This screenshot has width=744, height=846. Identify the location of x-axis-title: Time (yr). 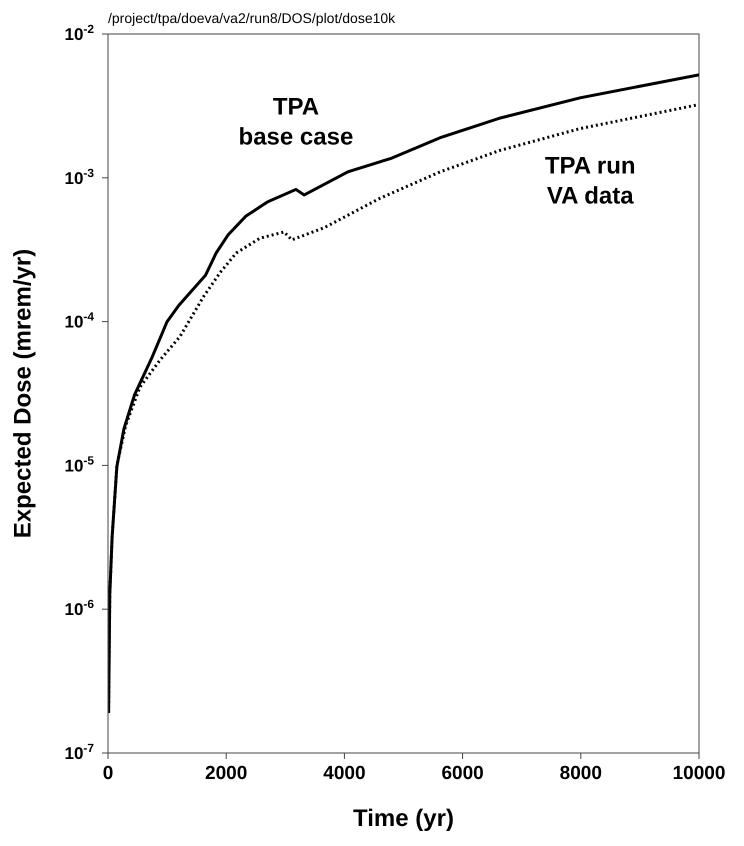
(403, 818).